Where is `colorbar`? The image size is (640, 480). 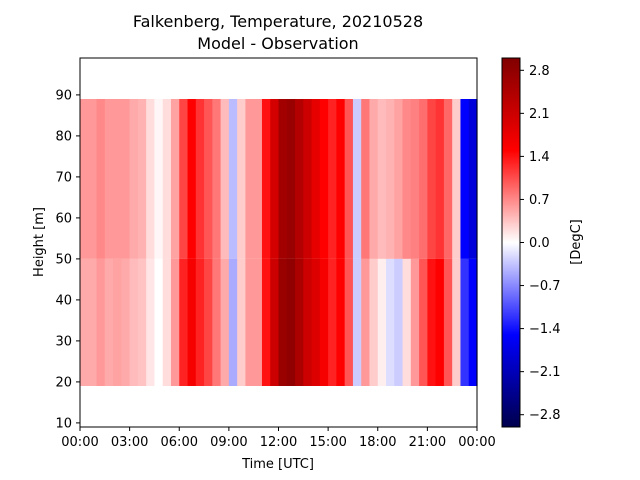
colorbar is located at coordinates (511, 242).